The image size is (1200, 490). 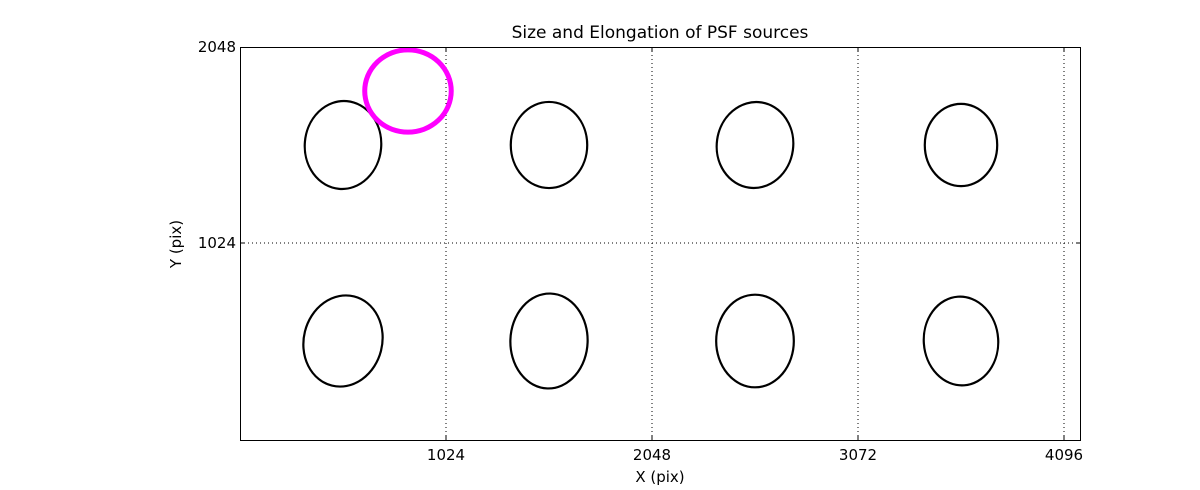 What do you see at coordinates (408, 91) in the screenshot?
I see `highlight-circle` at bounding box center [408, 91].